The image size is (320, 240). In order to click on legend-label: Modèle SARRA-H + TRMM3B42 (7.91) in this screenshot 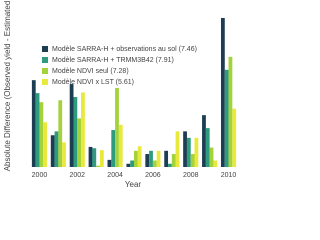, I will do `click(113, 60)`.